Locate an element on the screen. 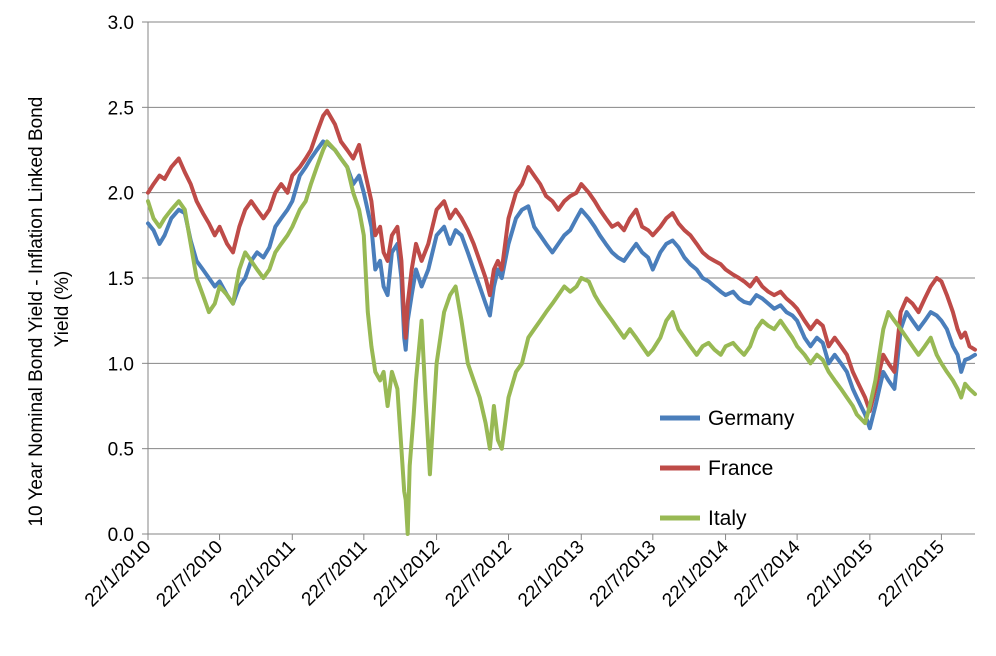 The image size is (996, 656). legend-label-italy: Italy is located at coordinates (727, 518).